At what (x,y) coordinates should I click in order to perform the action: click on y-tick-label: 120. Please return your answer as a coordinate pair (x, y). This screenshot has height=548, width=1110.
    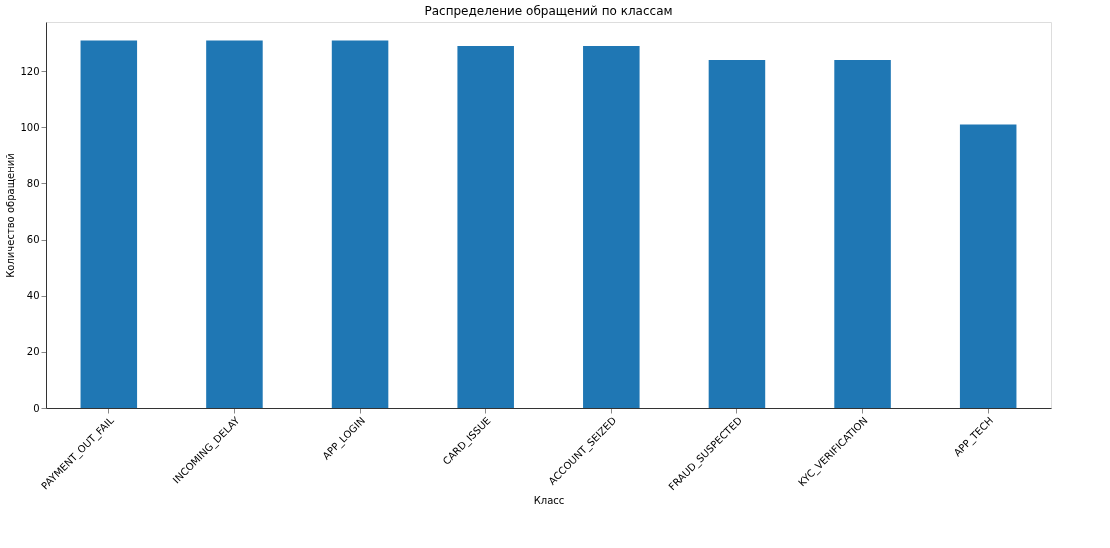
    Looking at the image, I should click on (30, 71).